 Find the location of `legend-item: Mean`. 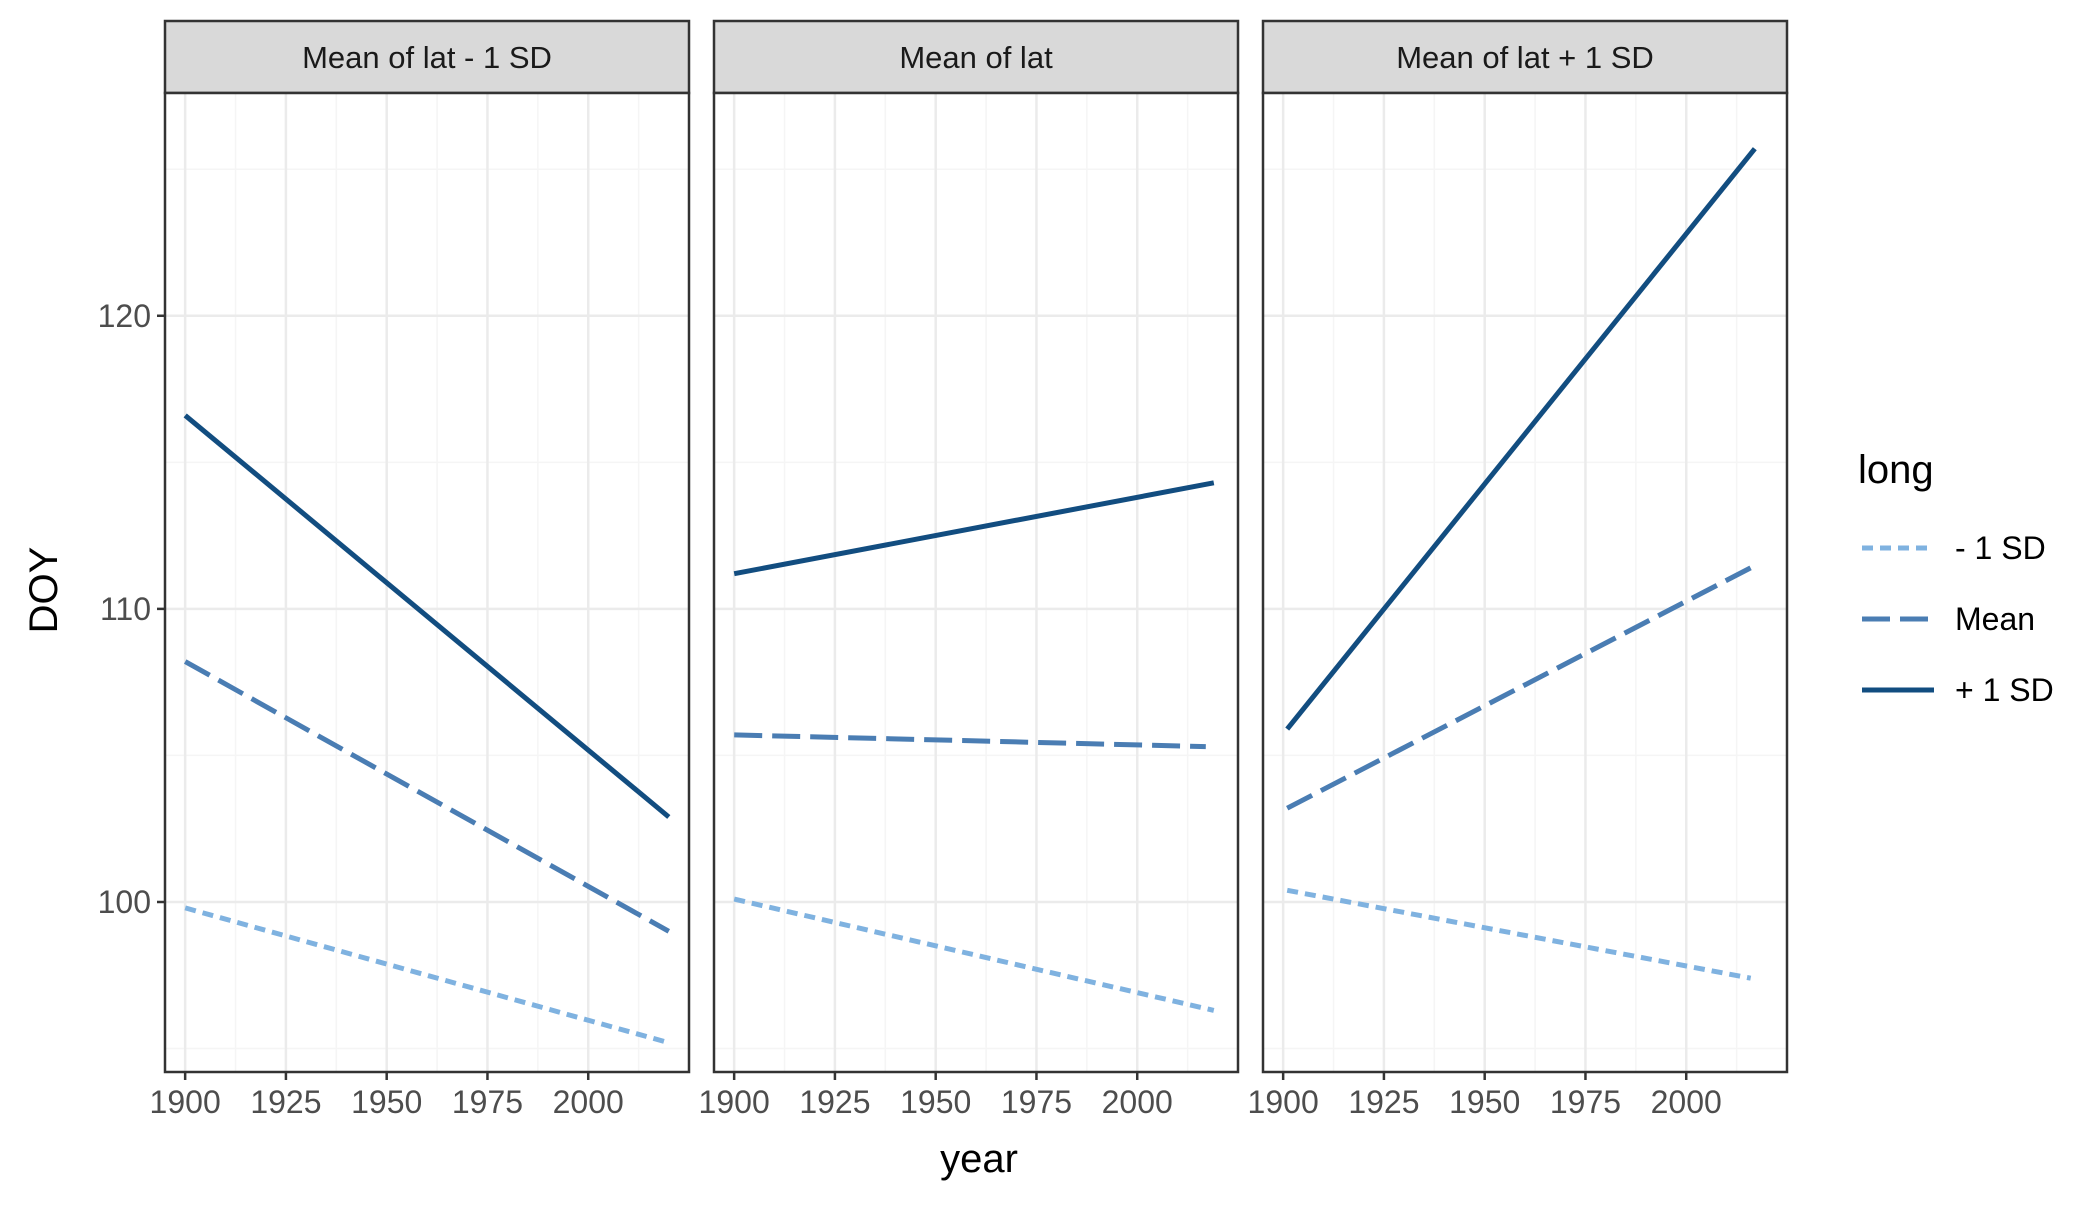

legend-item: Mean is located at coordinates (1948, 619).